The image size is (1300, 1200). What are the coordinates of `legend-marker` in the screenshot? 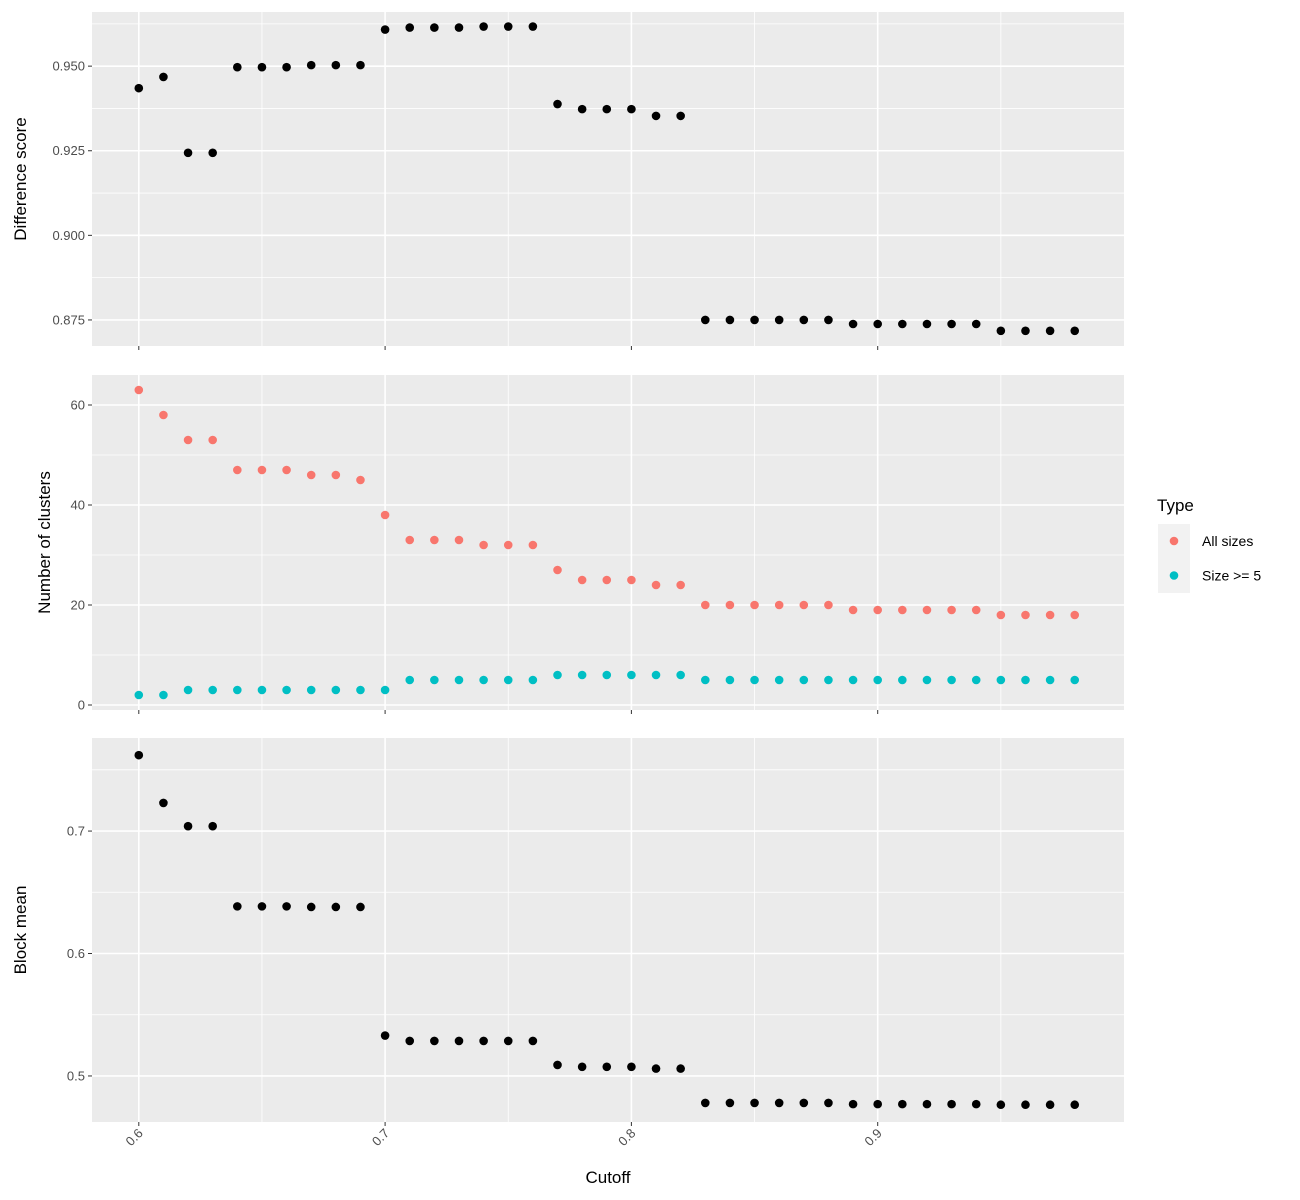 It's located at (1174, 575).